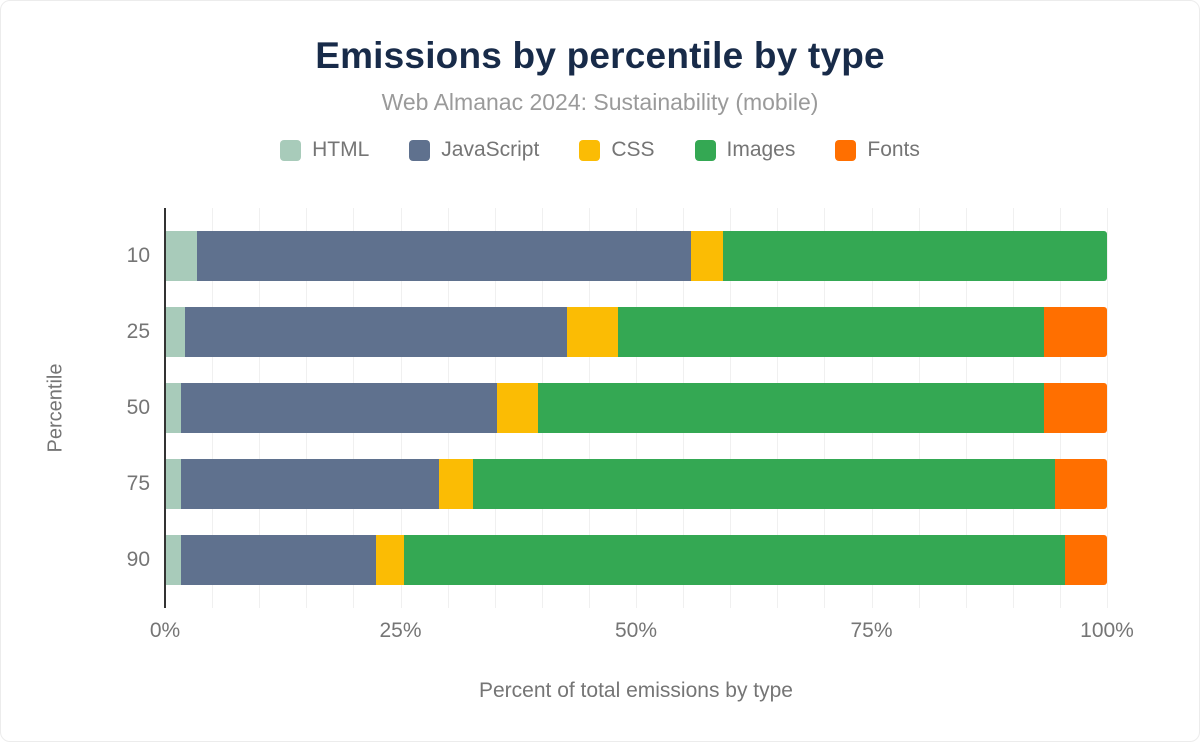 This screenshot has height=742, width=1200. Describe the element at coordinates (705, 150) in the screenshot. I see `legend-swatch-images` at that location.